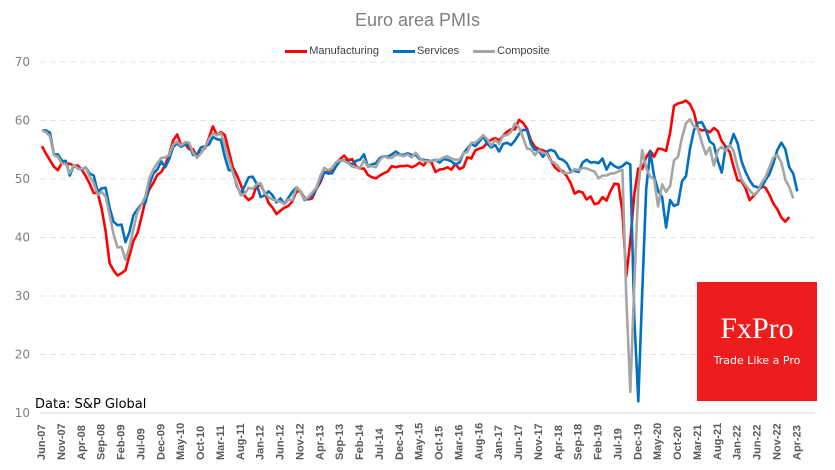 Image resolution: width=835 pixels, height=470 pixels. What do you see at coordinates (296, 51) in the screenshot?
I see `legend-swatch-manufacturing` at bounding box center [296, 51].